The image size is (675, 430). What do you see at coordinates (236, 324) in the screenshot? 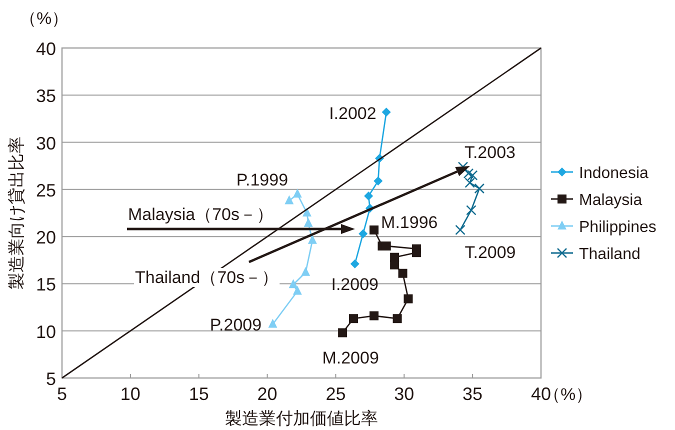
I see `annotation: P.2009` at bounding box center [236, 324].